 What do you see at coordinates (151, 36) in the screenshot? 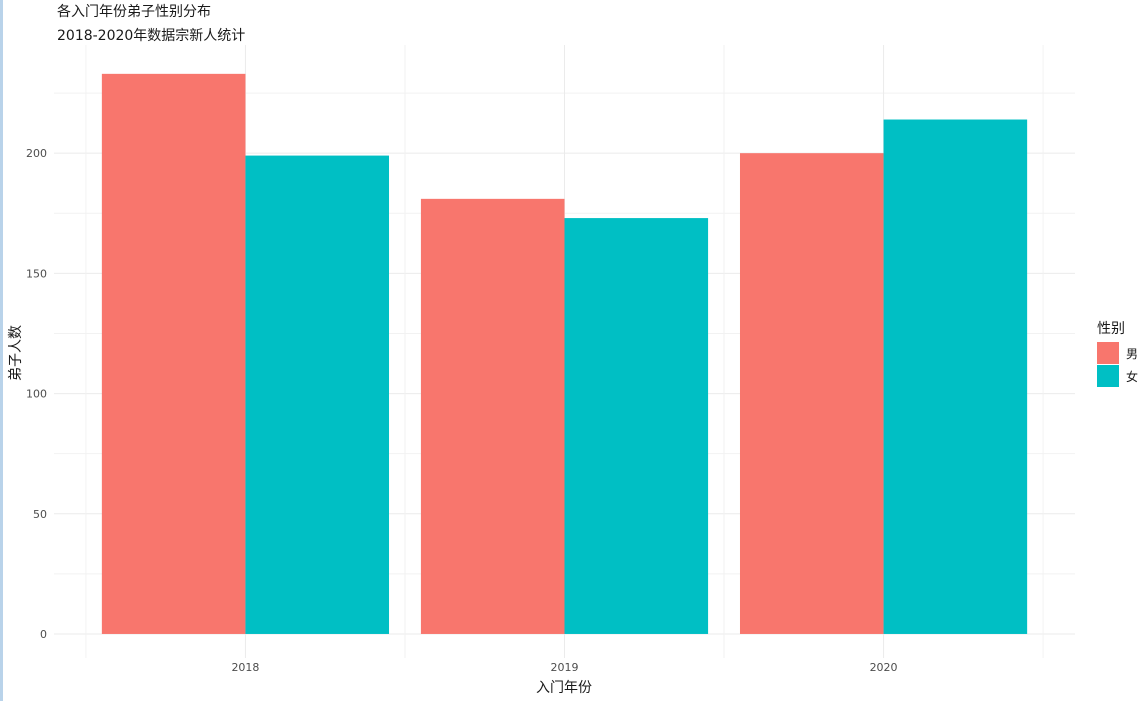
I see `chart-subtitle: 2018-2020年数据宗新人统计` at bounding box center [151, 36].